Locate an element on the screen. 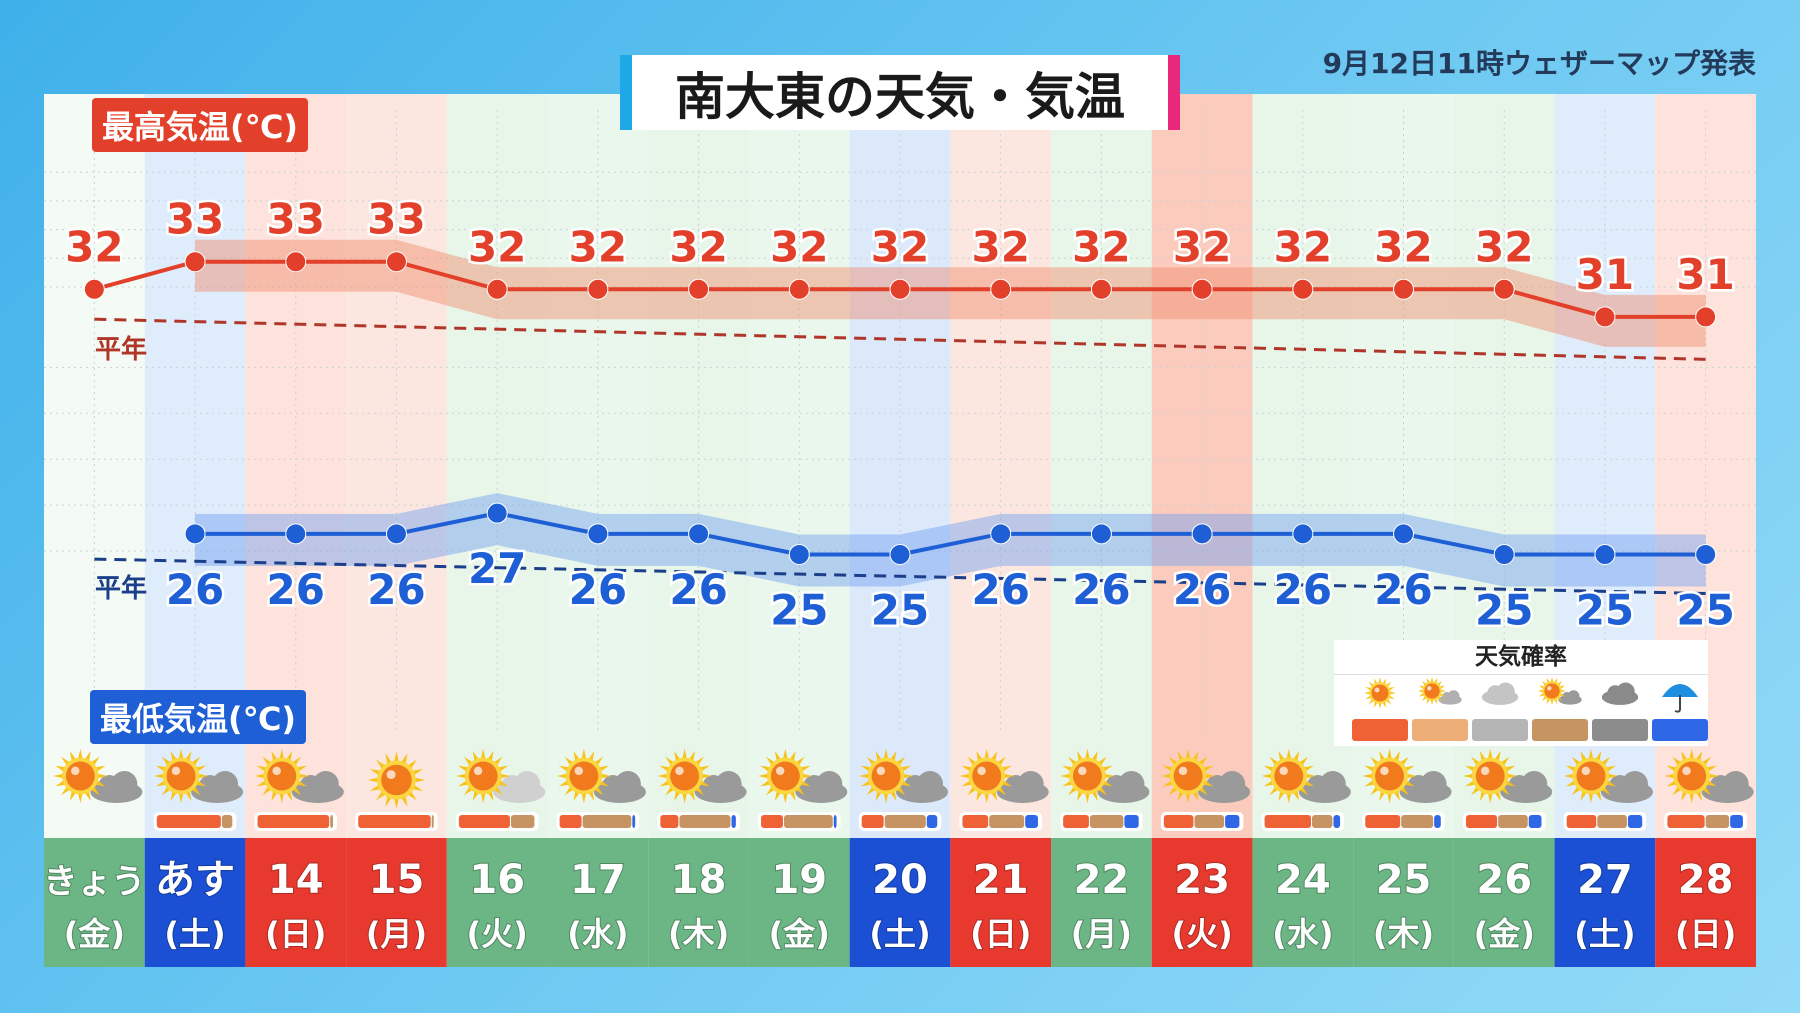 This screenshot has height=1013, width=1800. date-label: きょう is located at coordinates (94, 882).